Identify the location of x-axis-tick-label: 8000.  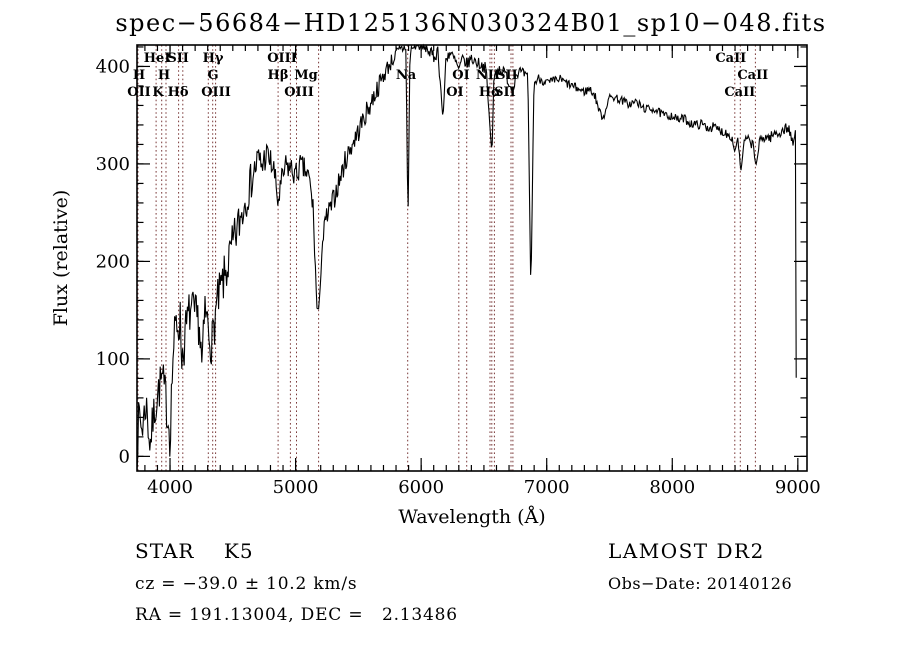
(672, 487).